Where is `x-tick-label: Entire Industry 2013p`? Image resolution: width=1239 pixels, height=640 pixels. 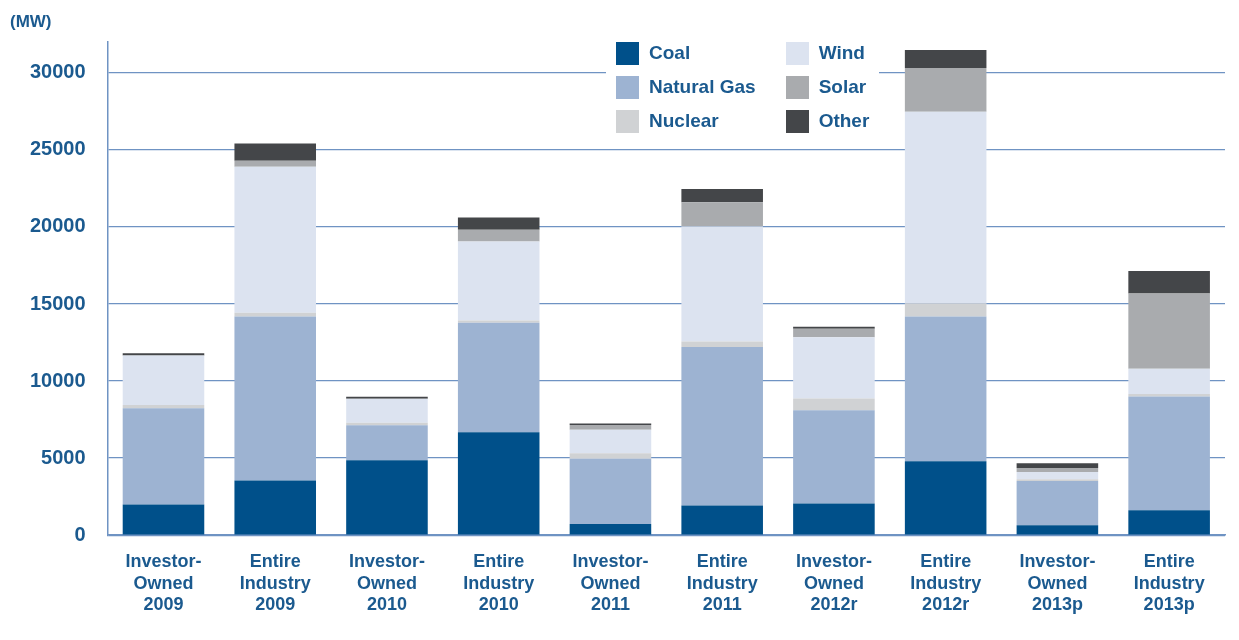 x-tick-label: Entire Industry 2013p is located at coordinates (1169, 582).